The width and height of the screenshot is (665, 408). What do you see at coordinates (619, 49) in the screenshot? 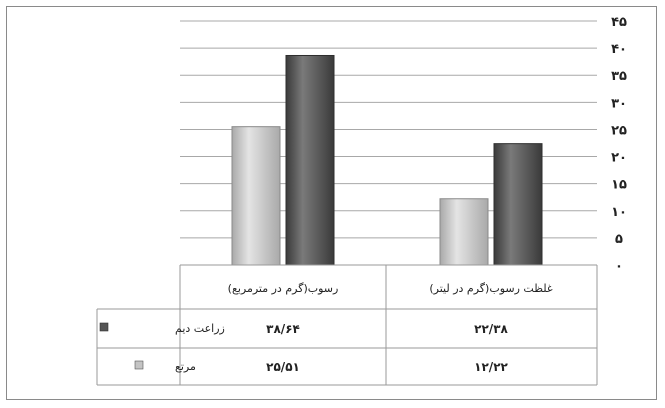
I see `y-tick-label: ۴۰` at bounding box center [619, 49].